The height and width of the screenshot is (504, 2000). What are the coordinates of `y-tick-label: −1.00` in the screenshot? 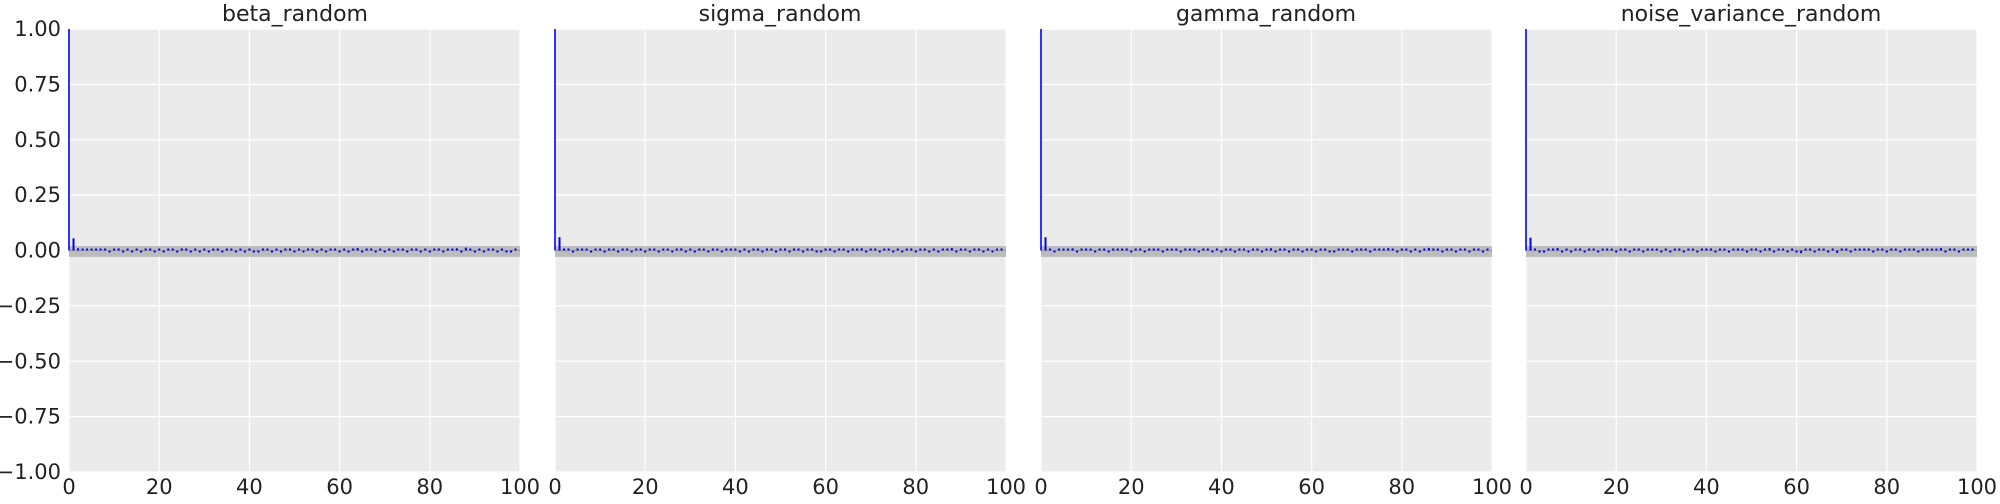 It's located at (30, 472).